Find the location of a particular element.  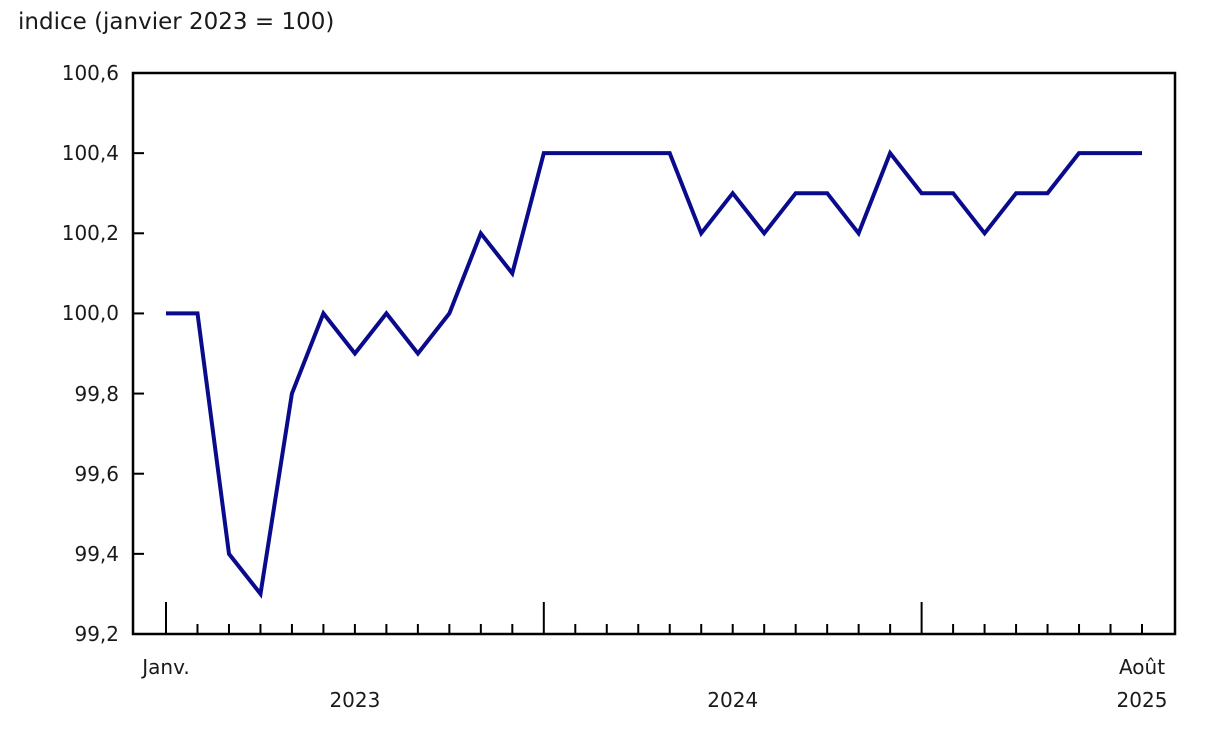

chart-title: indice (janvier 2023 = 100) is located at coordinates (176, 22).